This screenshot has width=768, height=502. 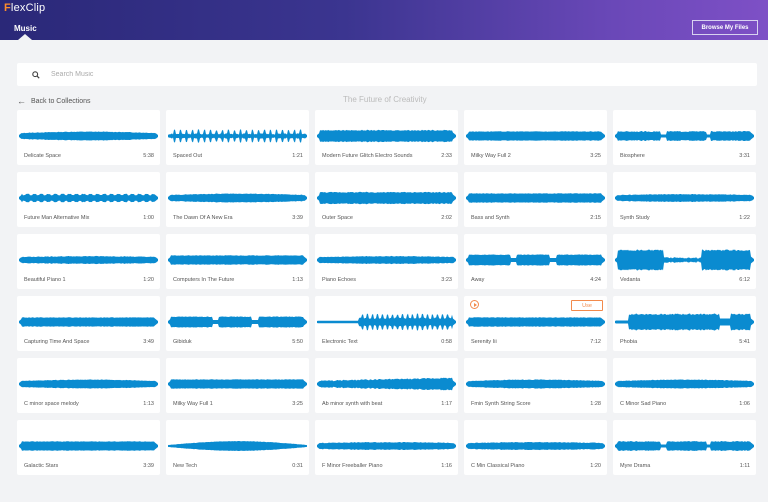 I want to click on track-title: Bass and Synth, so click(x=490, y=218).